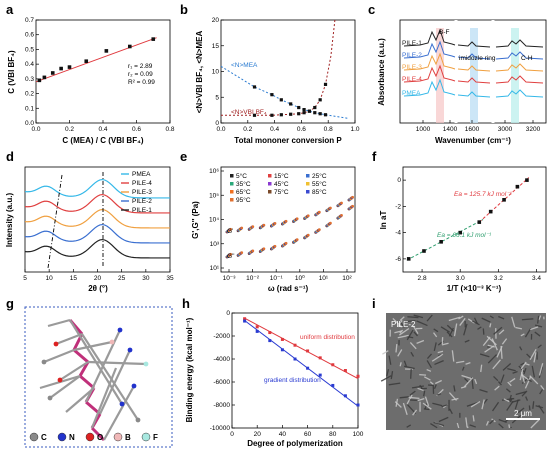 Image resolution: width=550 pixels, height=451 pixels. What do you see at coordinates (29, 94) in the screenshot?
I see `y-tick-label: 0.2` at bounding box center [29, 94].